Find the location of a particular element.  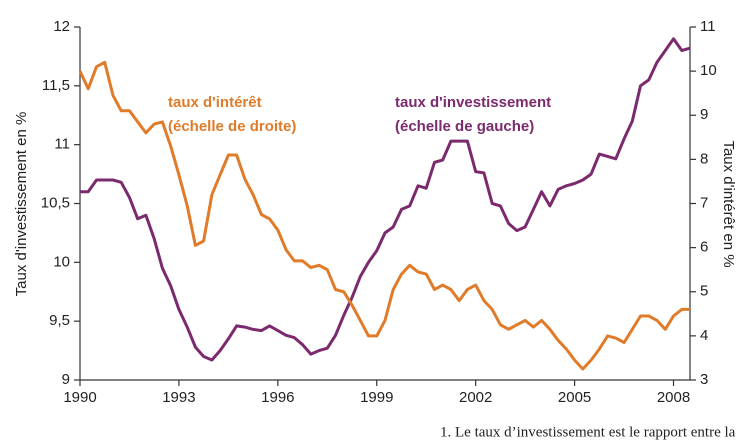

x-tick-label: 2005 is located at coordinates (574, 397).